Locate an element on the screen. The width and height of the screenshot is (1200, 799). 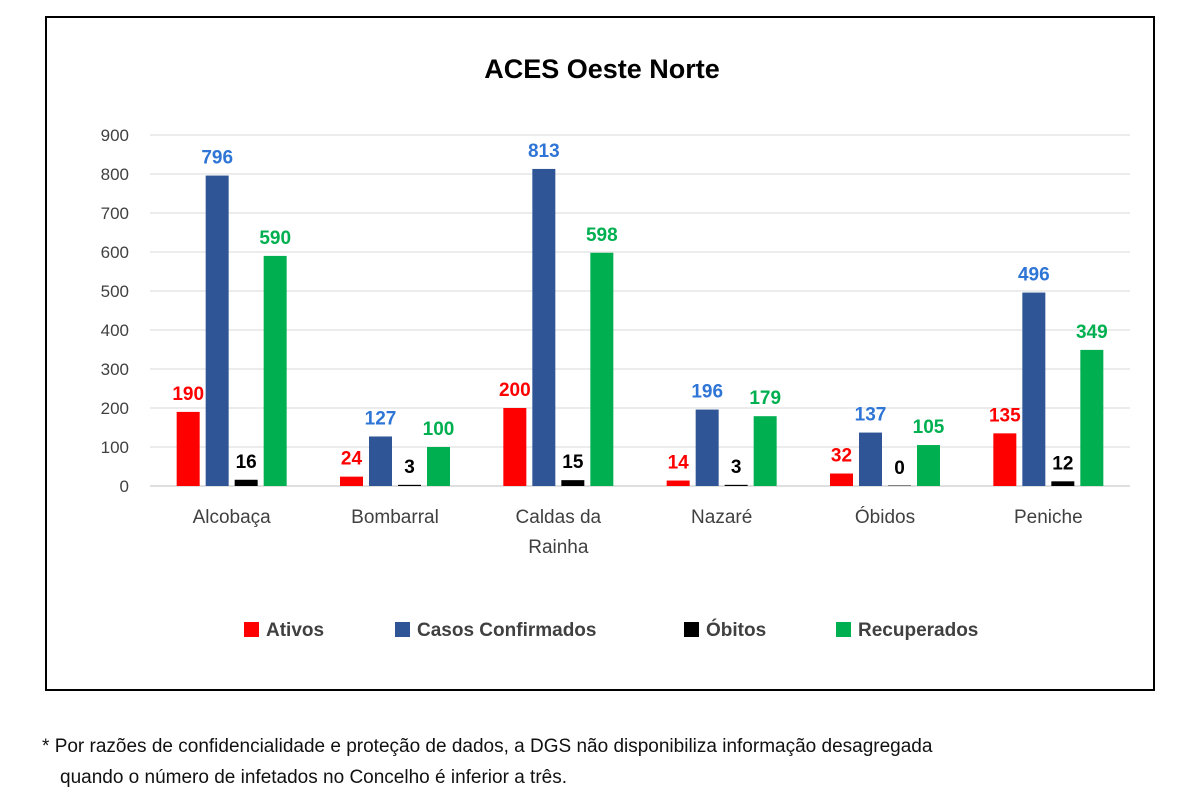
bar-obitos-alcobaca is located at coordinates (246, 482).